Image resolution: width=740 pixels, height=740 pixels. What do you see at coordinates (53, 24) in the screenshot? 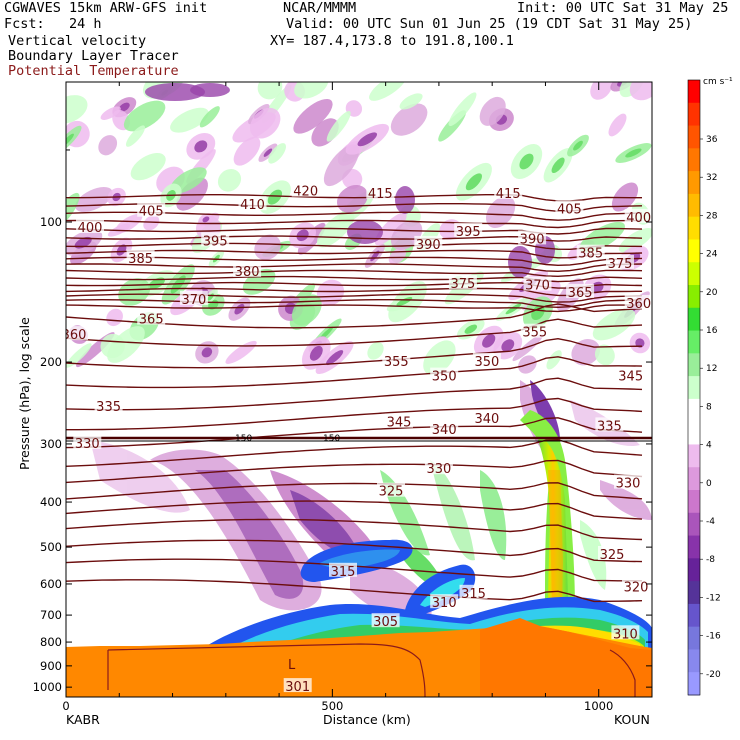
I see `forecast-hour: Fcst: 24 h` at bounding box center [53, 24].